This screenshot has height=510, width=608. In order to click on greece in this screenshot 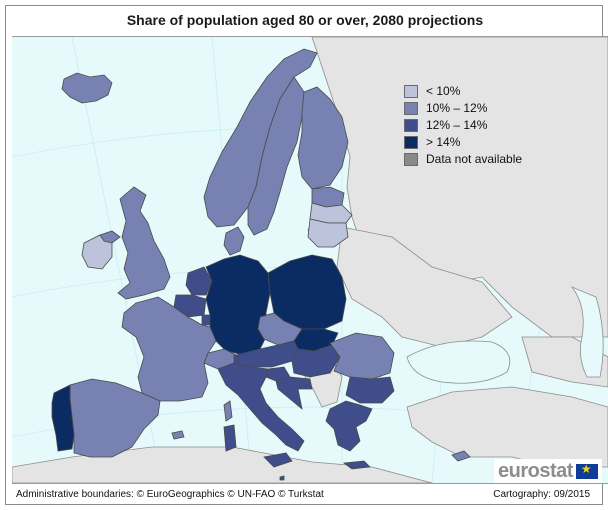, I will do `click(349, 426)`.